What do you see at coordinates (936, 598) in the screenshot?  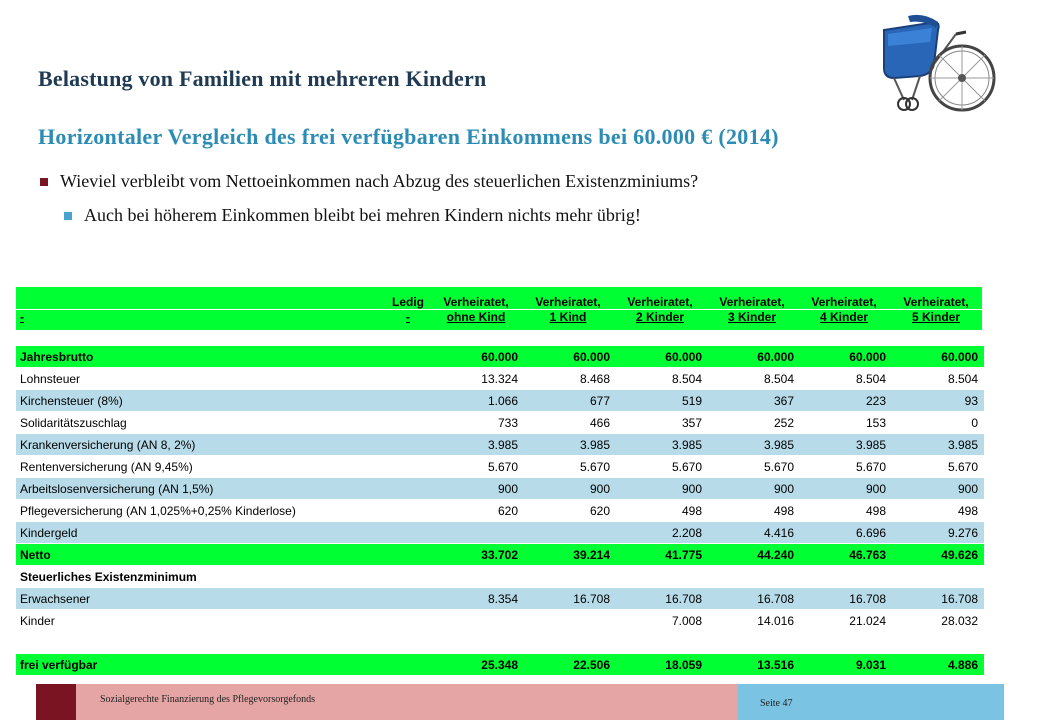 I see `value-cell: 16.708` at bounding box center [936, 598].